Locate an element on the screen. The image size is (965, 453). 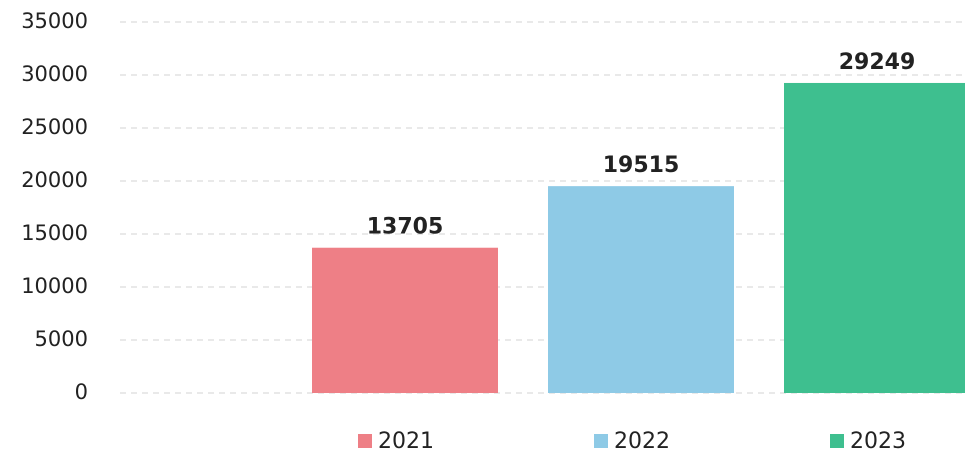
y-tick-label: 30000 is located at coordinates (54, 74).